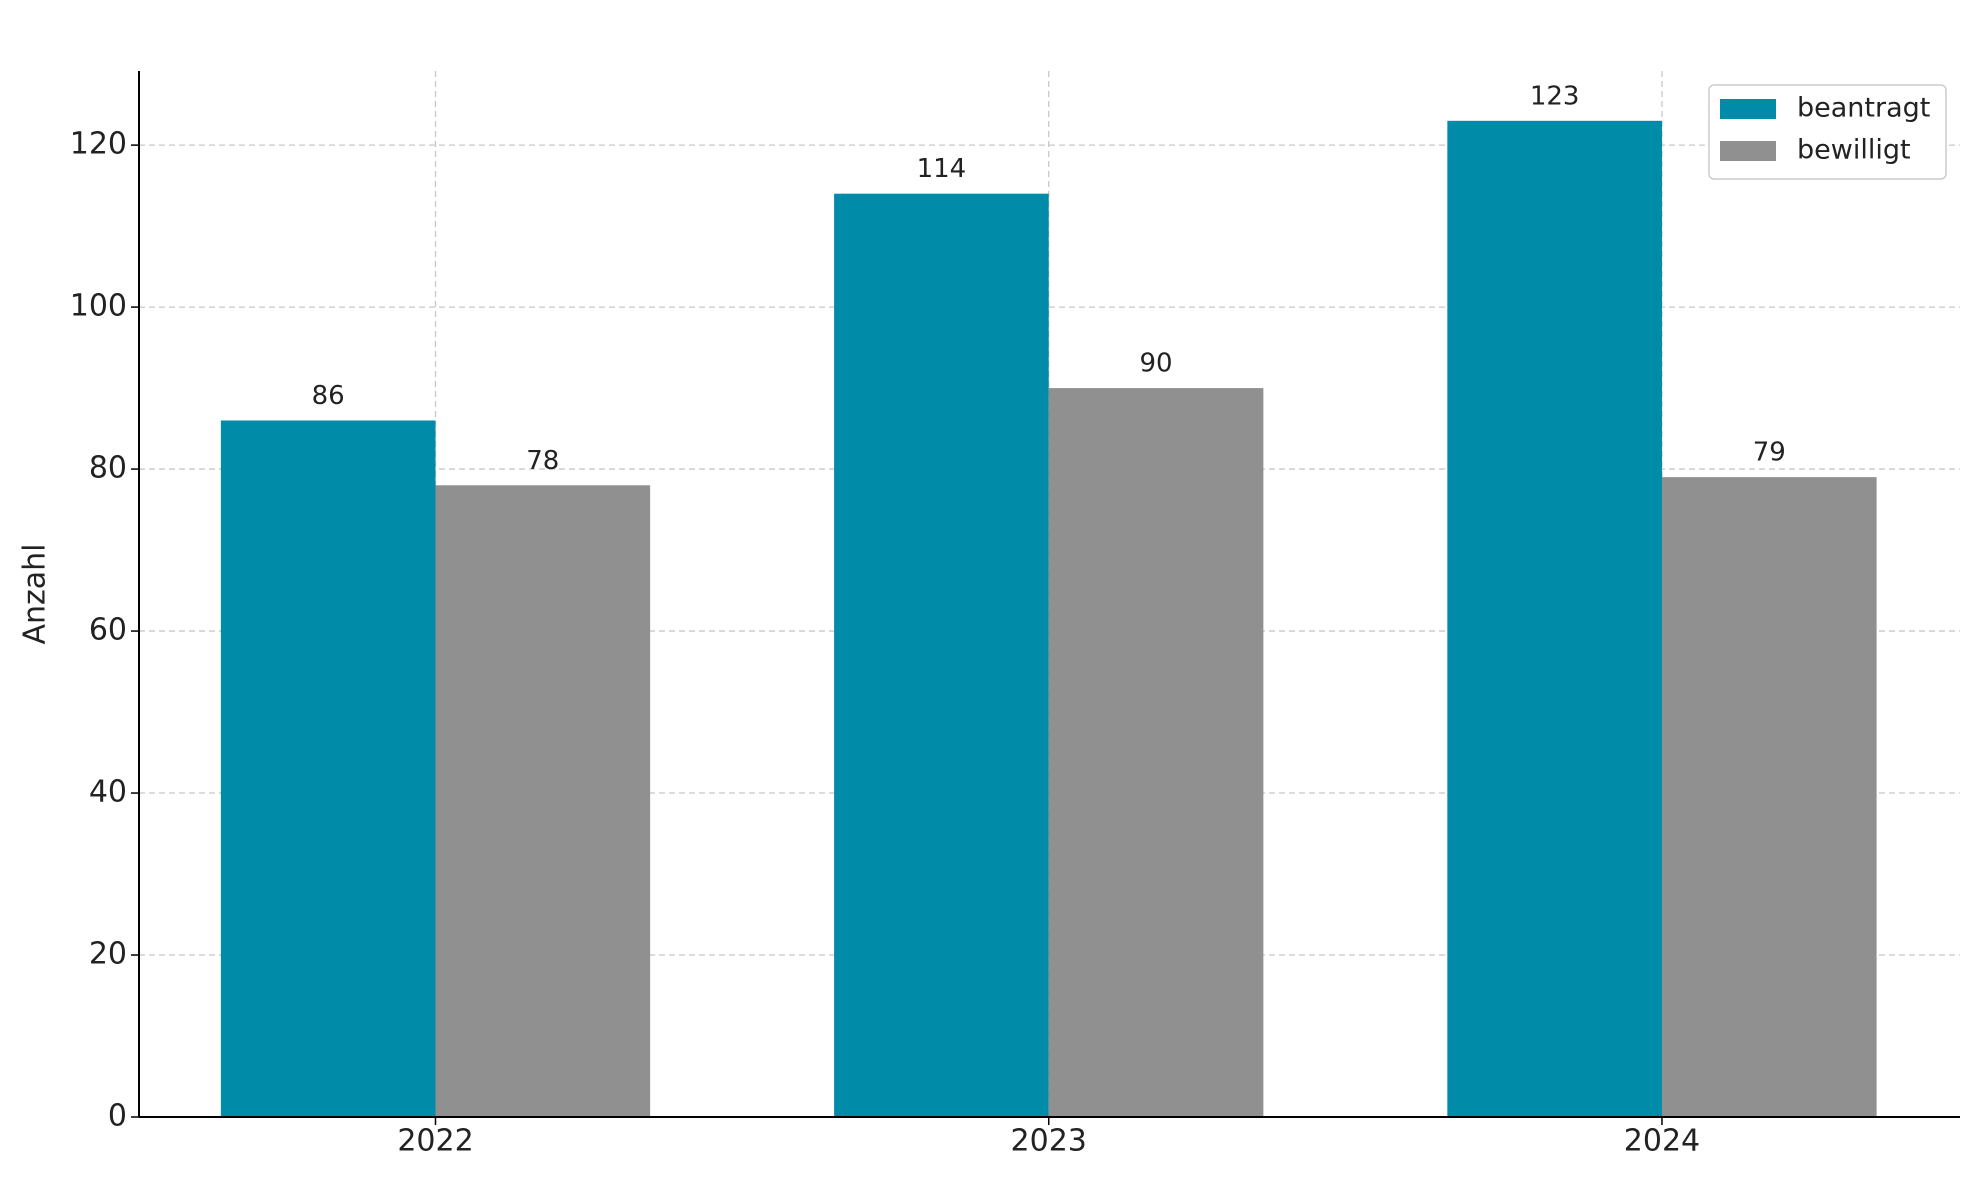  What do you see at coordinates (117, 1116) in the screenshot?
I see `y-tick-label: 0` at bounding box center [117, 1116].